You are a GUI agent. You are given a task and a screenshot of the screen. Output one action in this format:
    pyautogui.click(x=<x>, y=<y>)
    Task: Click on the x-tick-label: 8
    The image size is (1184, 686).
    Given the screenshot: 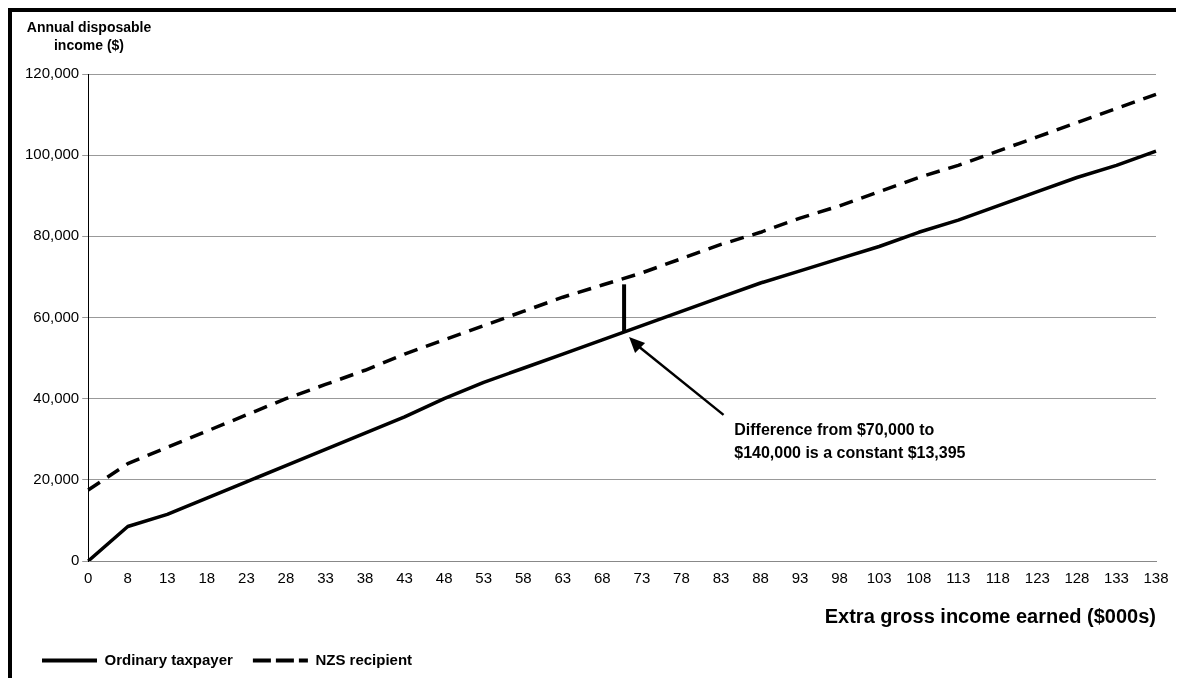 What is the action you would take?
    pyautogui.click(x=127, y=578)
    